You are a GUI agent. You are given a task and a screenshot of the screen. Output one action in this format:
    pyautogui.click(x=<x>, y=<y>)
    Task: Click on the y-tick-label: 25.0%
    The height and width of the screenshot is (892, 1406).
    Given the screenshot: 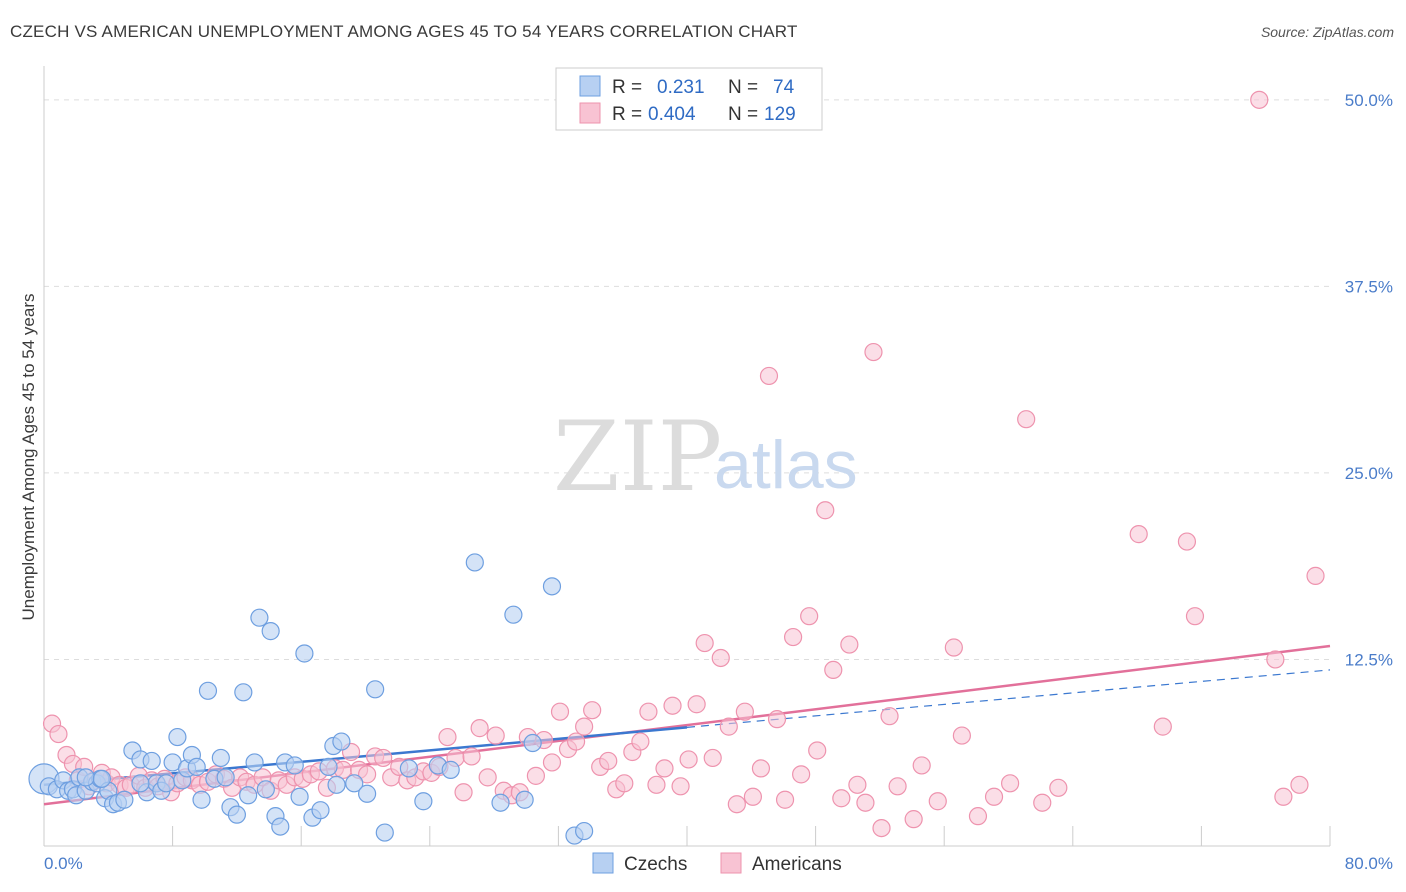 What is the action you would take?
    pyautogui.click(x=1369, y=473)
    